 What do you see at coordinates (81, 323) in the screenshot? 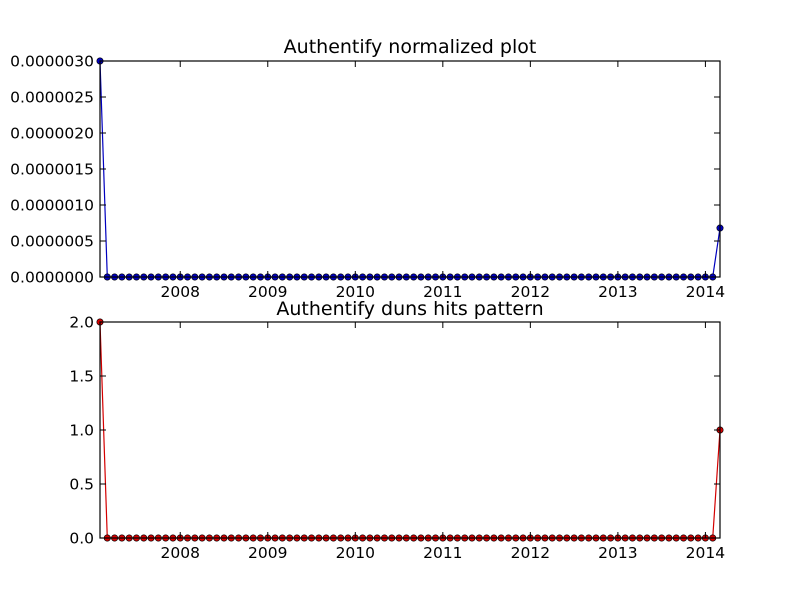
I see `y-tick-label: 2.0` at bounding box center [81, 323].